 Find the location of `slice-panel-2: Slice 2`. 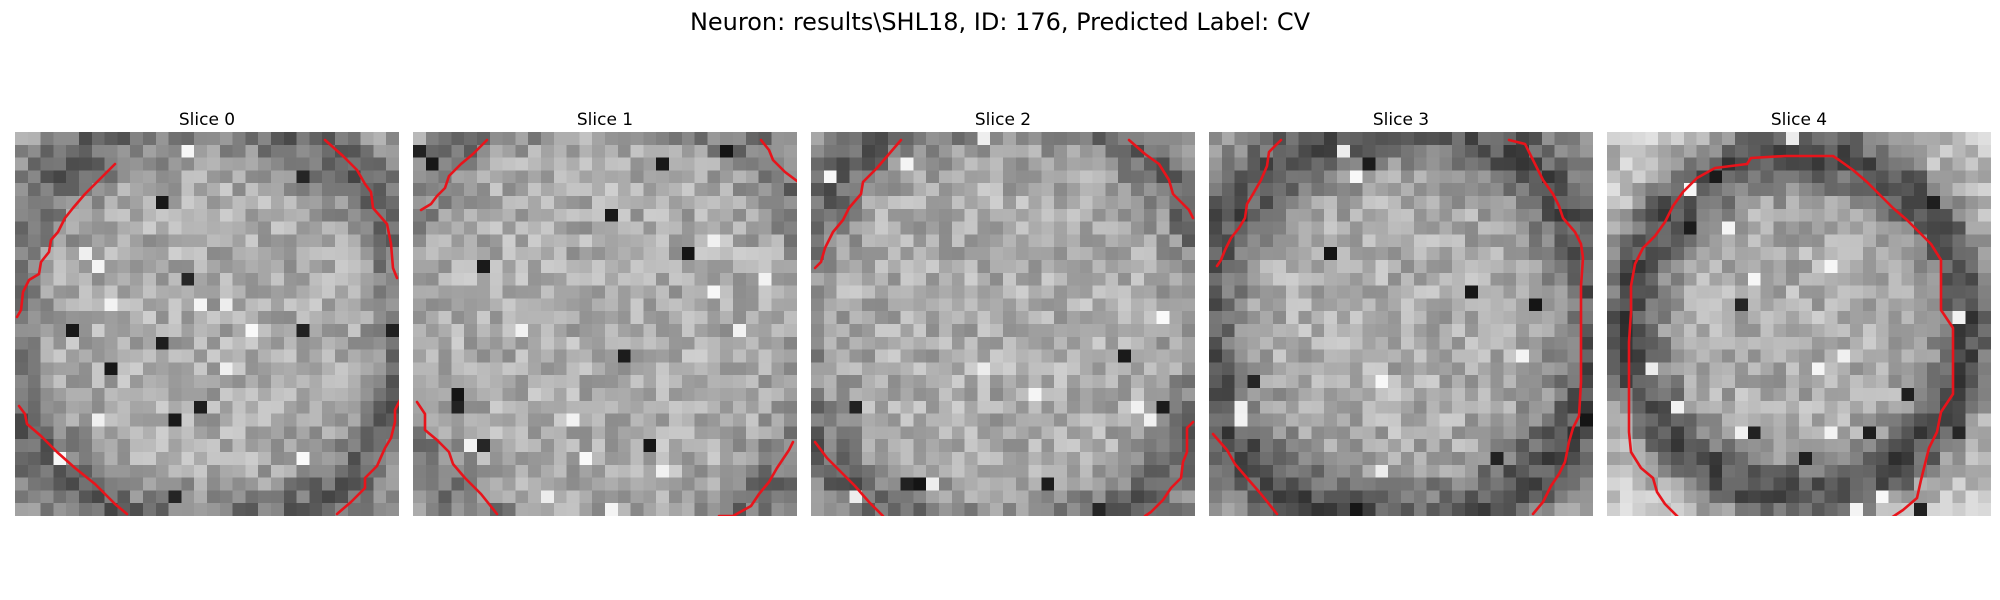

slice-panel-2: Slice 2 is located at coordinates (1003, 312).